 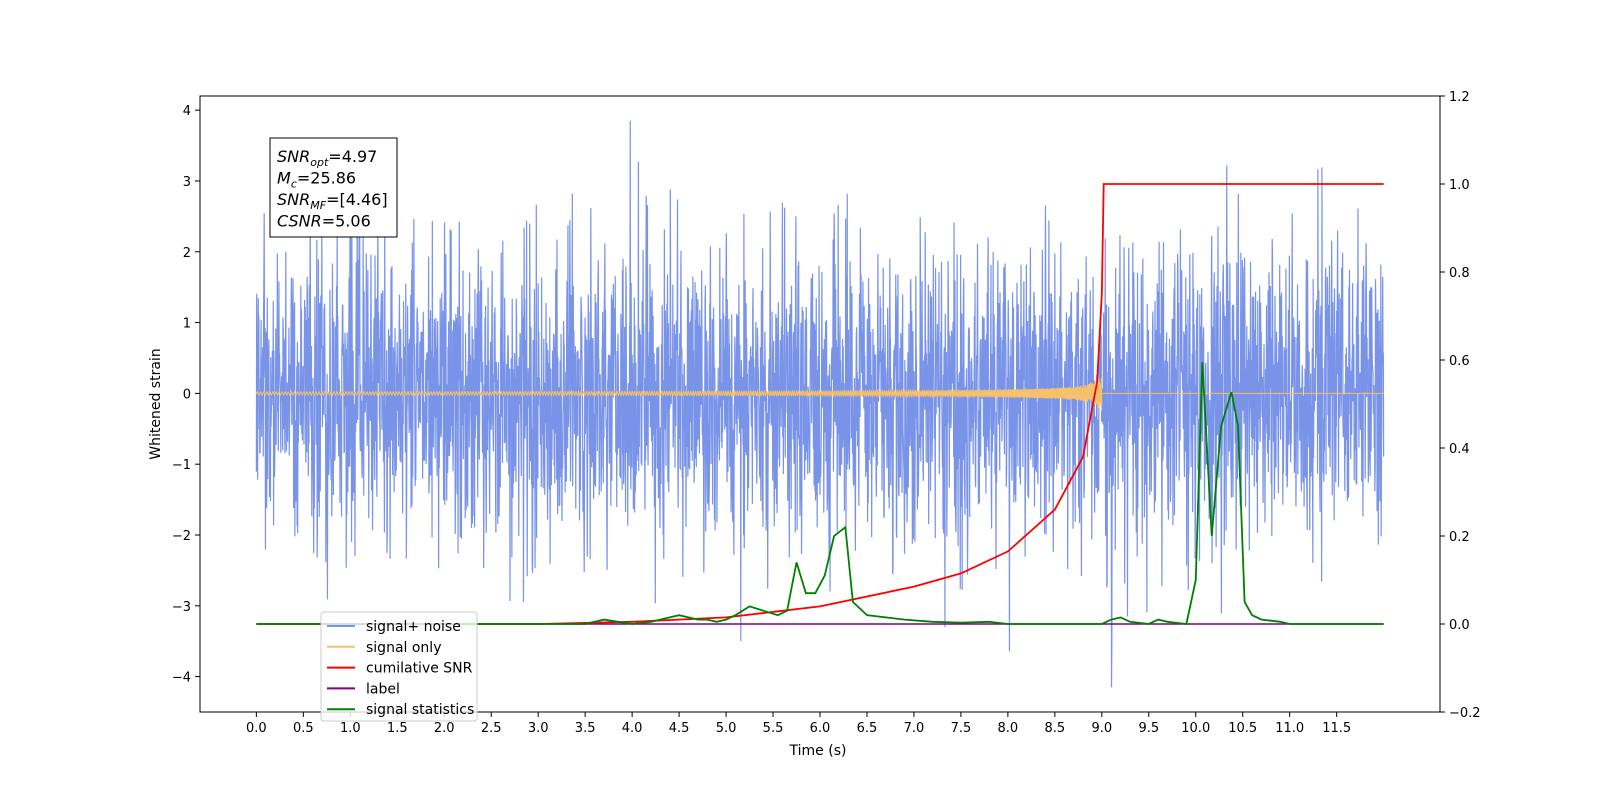 I want to click on x-tick-label: 7.5, so click(x=961, y=728).